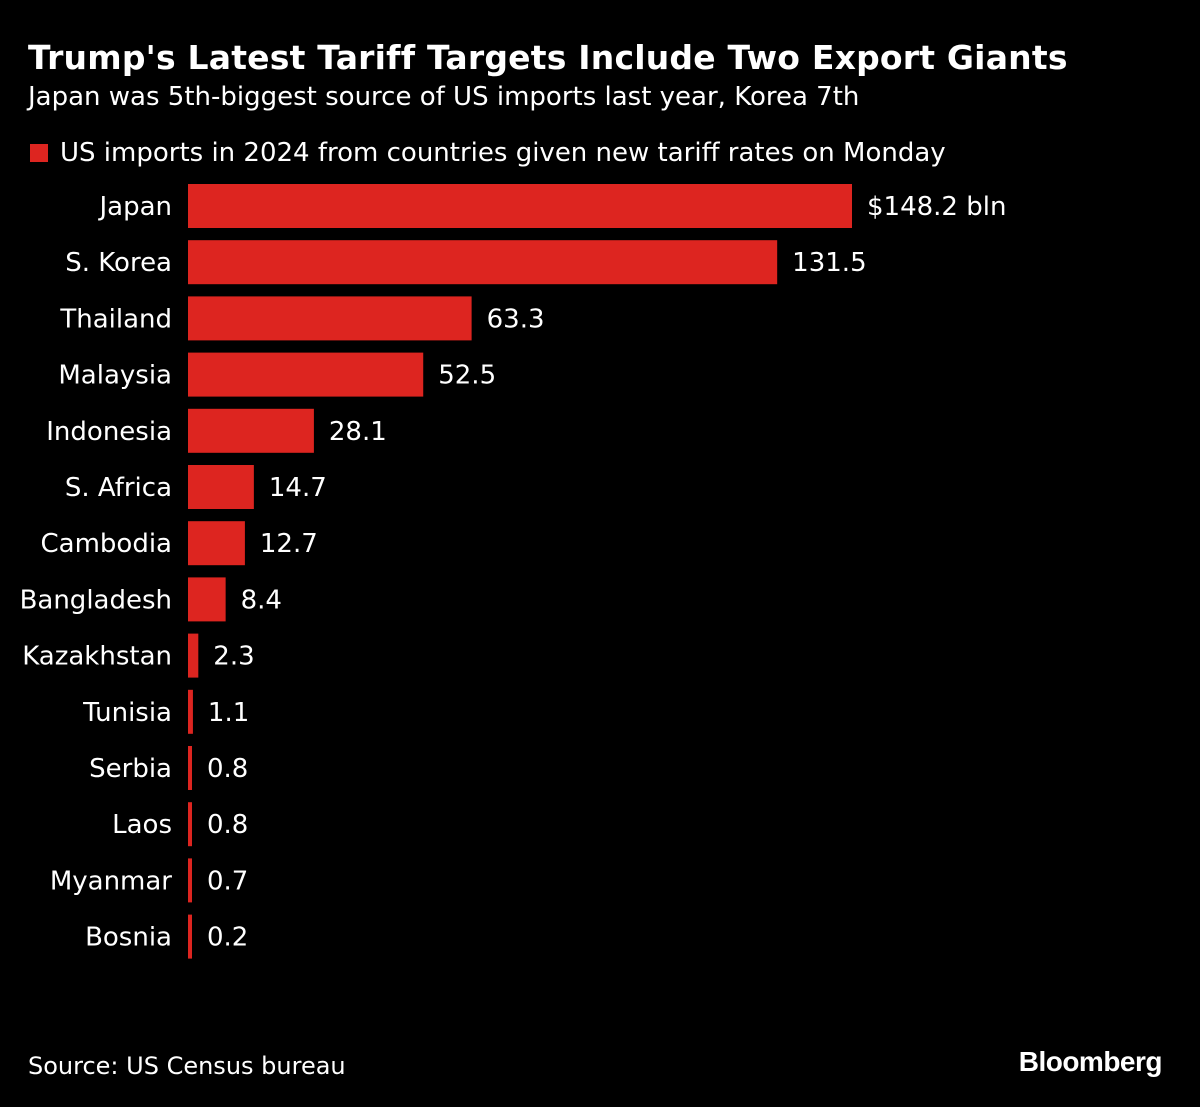 This screenshot has width=1200, height=1107. Describe the element at coordinates (118, 488) in the screenshot. I see `category-label: S. Africa` at that location.